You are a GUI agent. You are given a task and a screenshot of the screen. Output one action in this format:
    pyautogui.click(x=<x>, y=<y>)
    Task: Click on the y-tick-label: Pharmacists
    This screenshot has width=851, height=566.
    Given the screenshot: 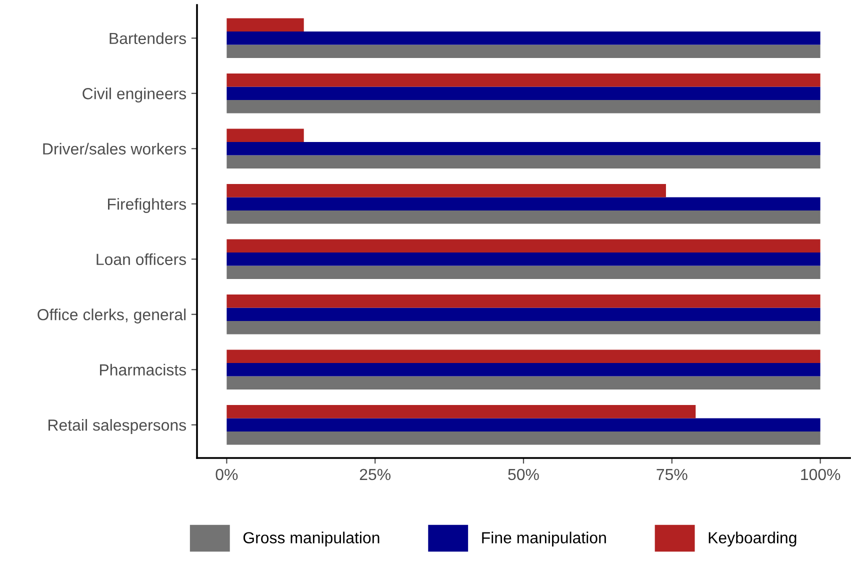 What is the action you would take?
    pyautogui.click(x=143, y=370)
    